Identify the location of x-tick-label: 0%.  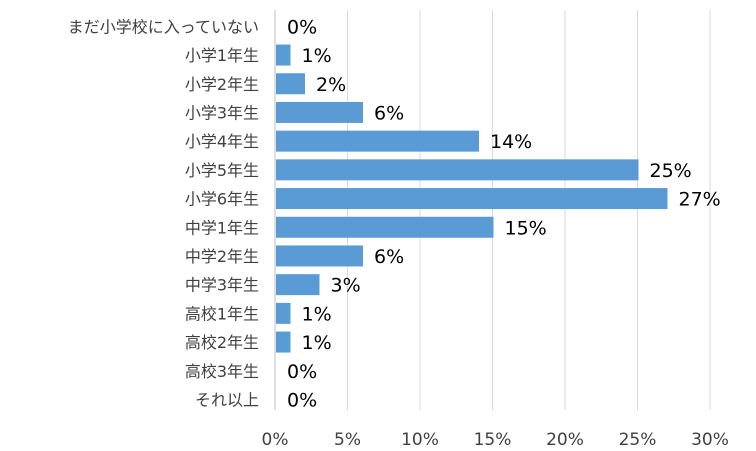
(275, 440).